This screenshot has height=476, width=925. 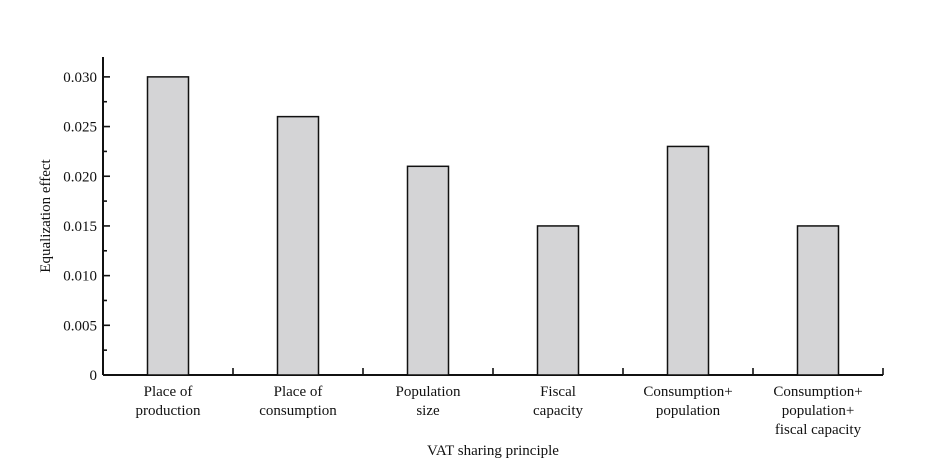 I want to click on x-tick-label-line: consumption, so click(x=298, y=411).